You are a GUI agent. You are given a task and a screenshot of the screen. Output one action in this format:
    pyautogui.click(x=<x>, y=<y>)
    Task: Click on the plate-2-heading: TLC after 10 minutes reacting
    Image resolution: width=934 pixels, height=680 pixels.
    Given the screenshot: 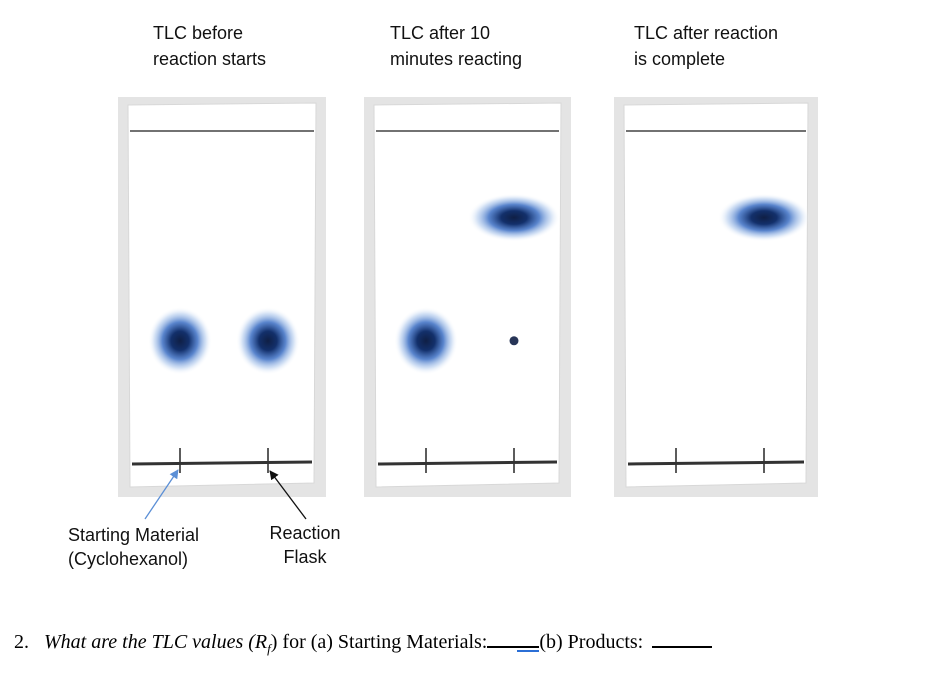 What is the action you would take?
    pyautogui.click(x=456, y=46)
    